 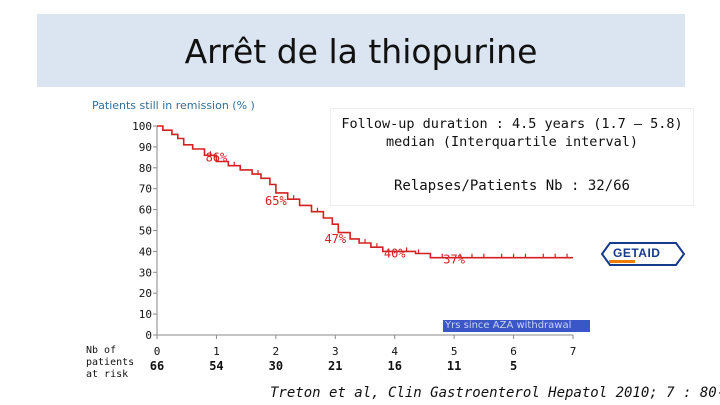 I want to click on at-risk-label-line: Nb of, so click(x=101, y=350).